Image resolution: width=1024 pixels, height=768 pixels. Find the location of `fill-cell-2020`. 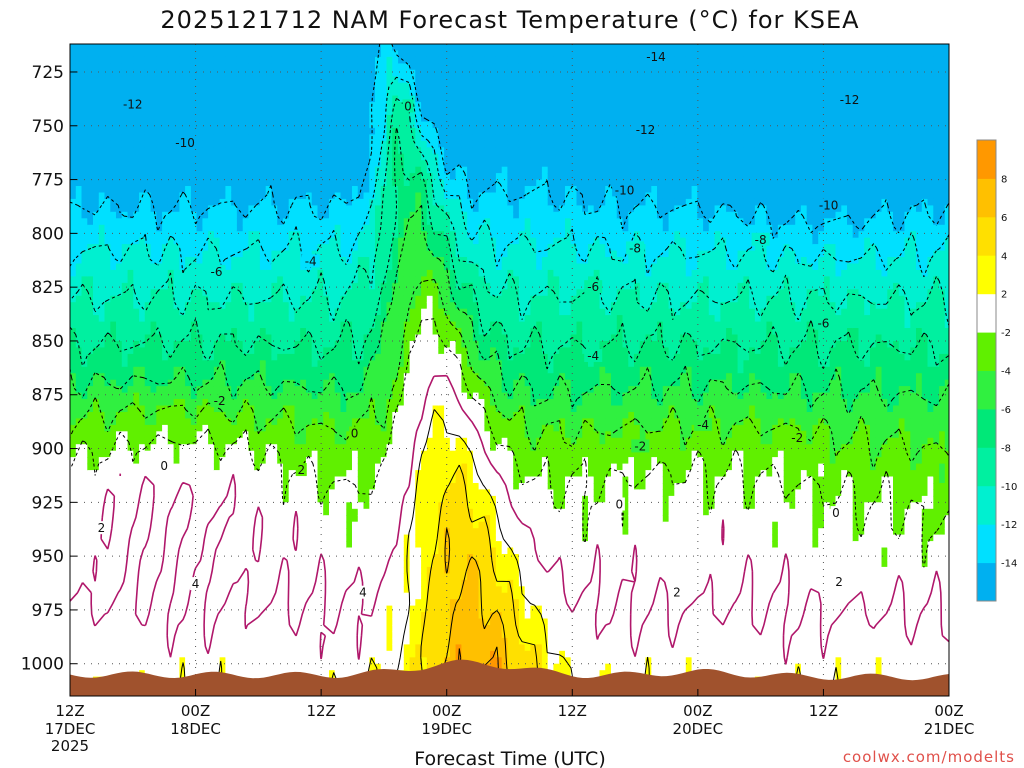

fill-cell-2020 is located at coordinates (188, 48).